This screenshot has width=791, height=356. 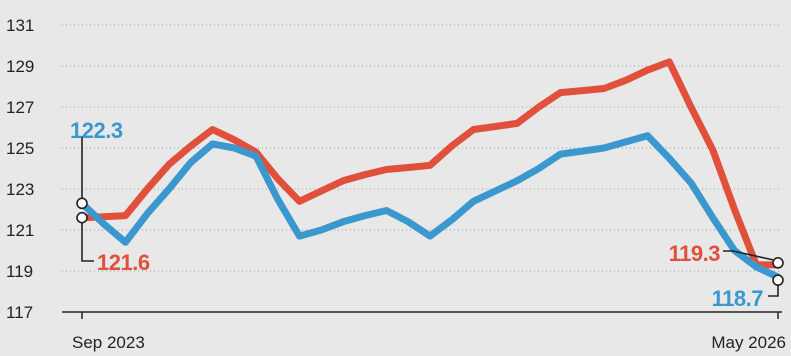 What do you see at coordinates (19, 312) in the screenshot?
I see `y-tick-label: 117` at bounding box center [19, 312].